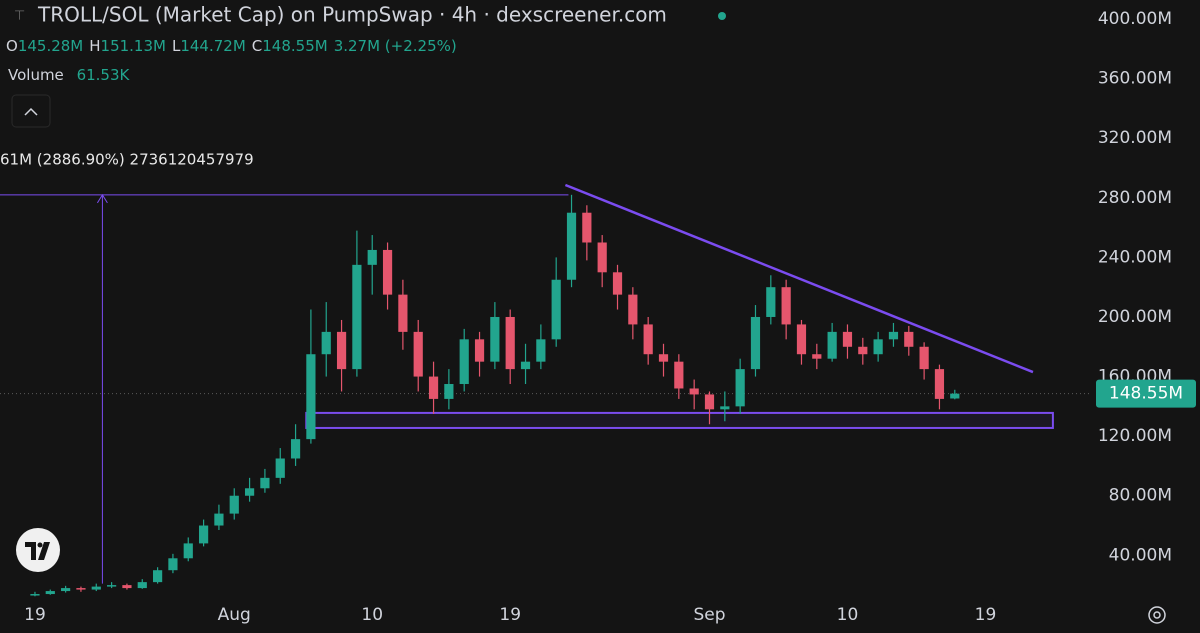 The width and height of the screenshot is (1200, 633). Describe the element at coordinates (799, 278) in the screenshot. I see `trendline` at that location.